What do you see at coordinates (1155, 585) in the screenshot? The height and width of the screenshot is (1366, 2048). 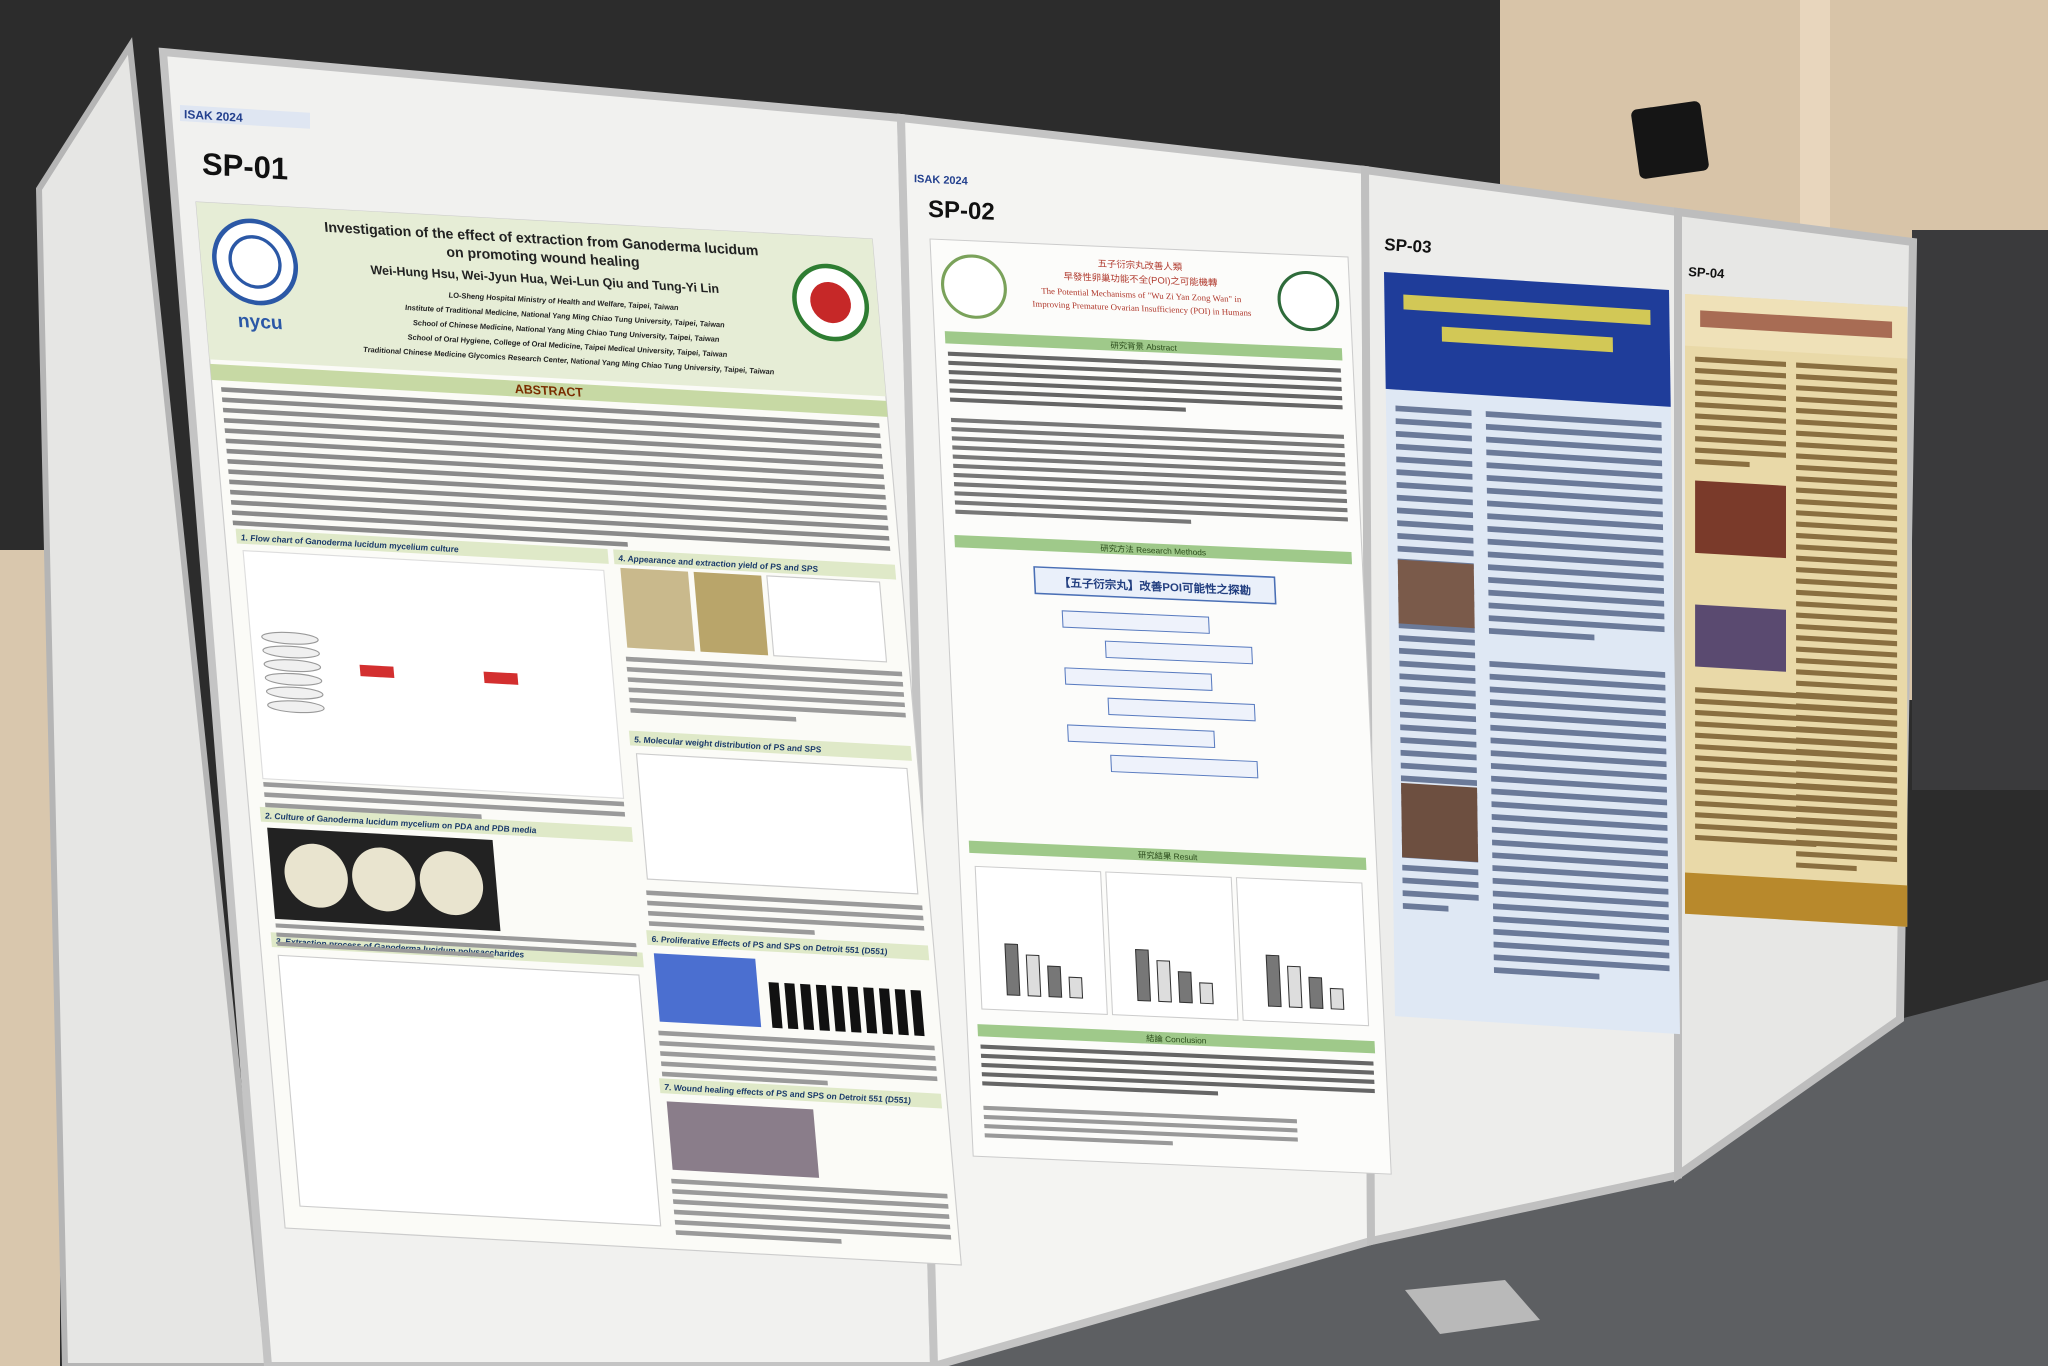 I see `method-box` at bounding box center [1155, 585].